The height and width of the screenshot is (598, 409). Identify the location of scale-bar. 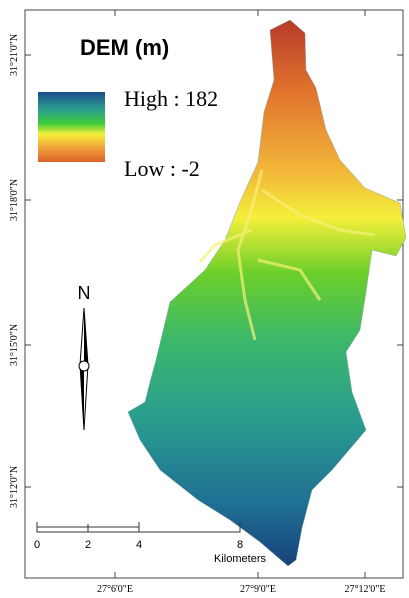
(138, 527).